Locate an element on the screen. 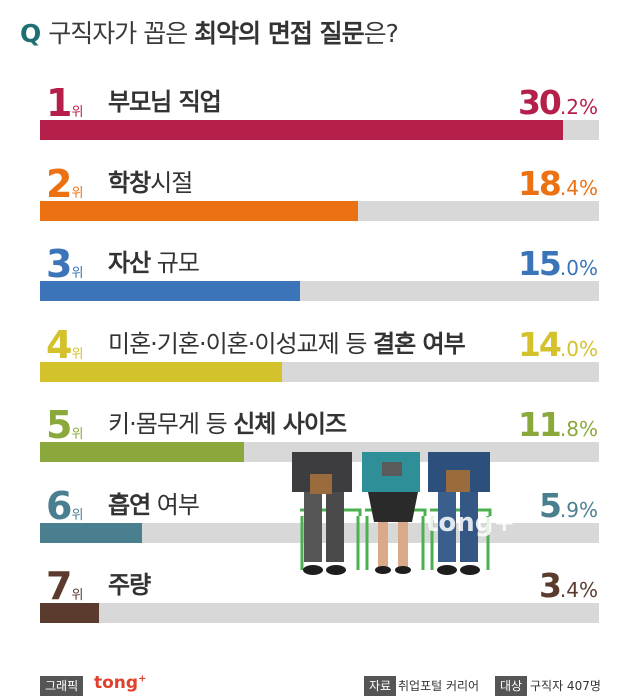 The image size is (640, 700). rank-number: 7위 is located at coordinates (64, 586).